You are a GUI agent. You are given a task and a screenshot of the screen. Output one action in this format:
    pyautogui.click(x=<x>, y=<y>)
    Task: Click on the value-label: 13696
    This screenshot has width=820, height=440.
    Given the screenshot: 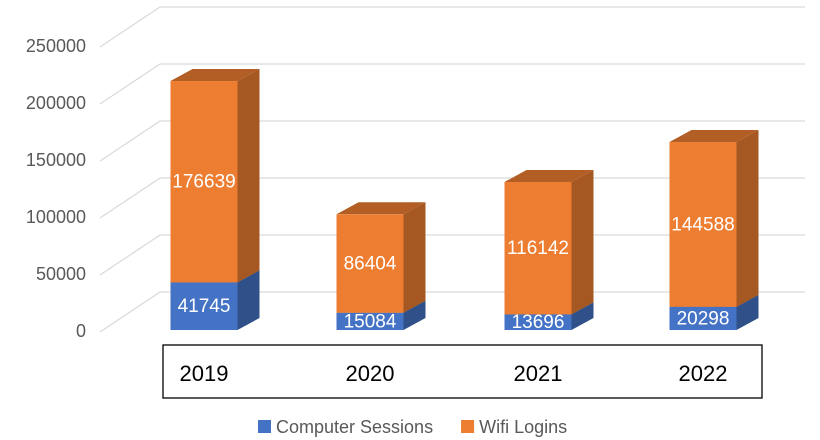 What is the action you would take?
    pyautogui.click(x=538, y=322)
    